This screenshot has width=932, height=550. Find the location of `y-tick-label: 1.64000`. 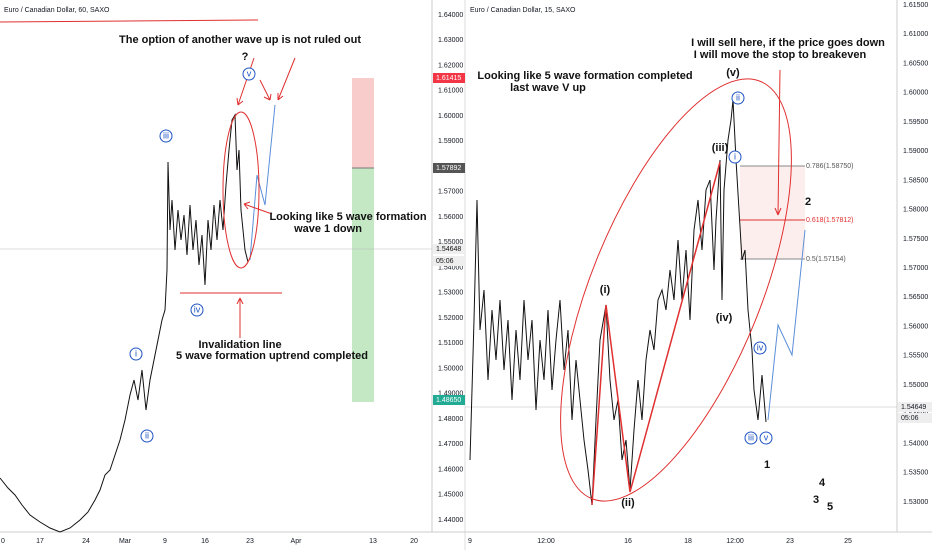

y-tick-label: 1.64000 is located at coordinates (450, 15).